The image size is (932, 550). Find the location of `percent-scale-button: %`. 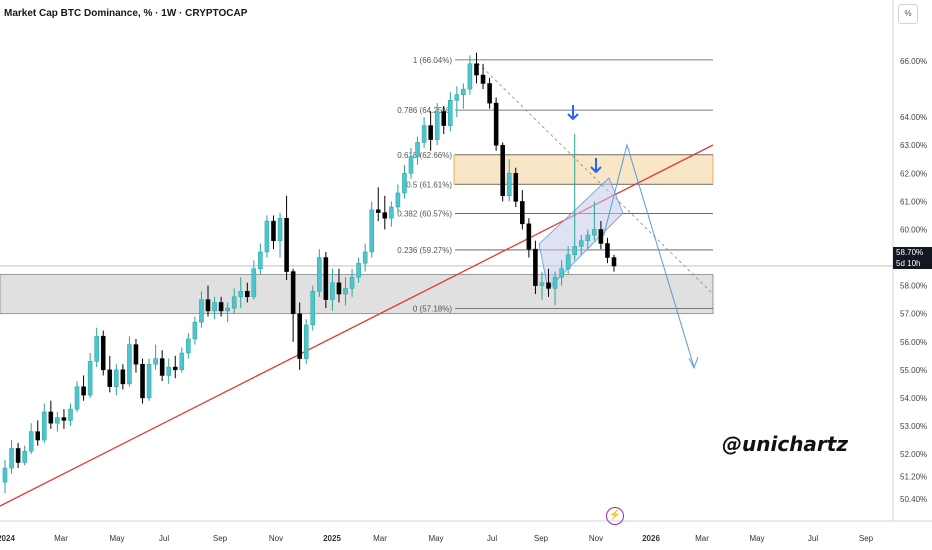

percent-scale-button: % is located at coordinates (908, 14).